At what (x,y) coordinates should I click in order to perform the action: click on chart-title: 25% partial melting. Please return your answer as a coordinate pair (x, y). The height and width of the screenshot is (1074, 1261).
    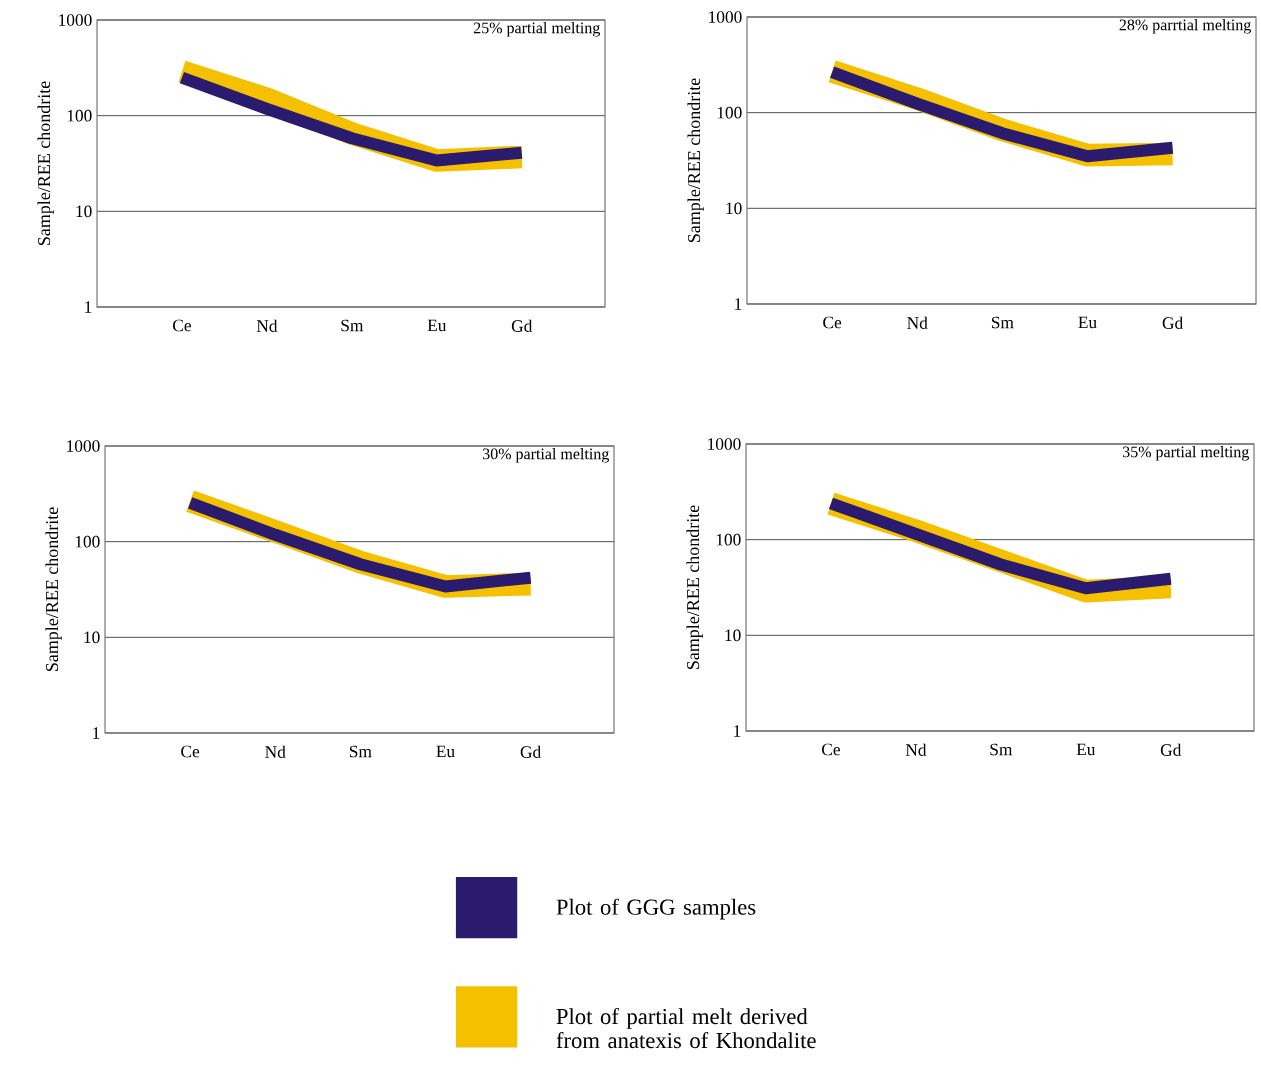
    Looking at the image, I should click on (536, 29).